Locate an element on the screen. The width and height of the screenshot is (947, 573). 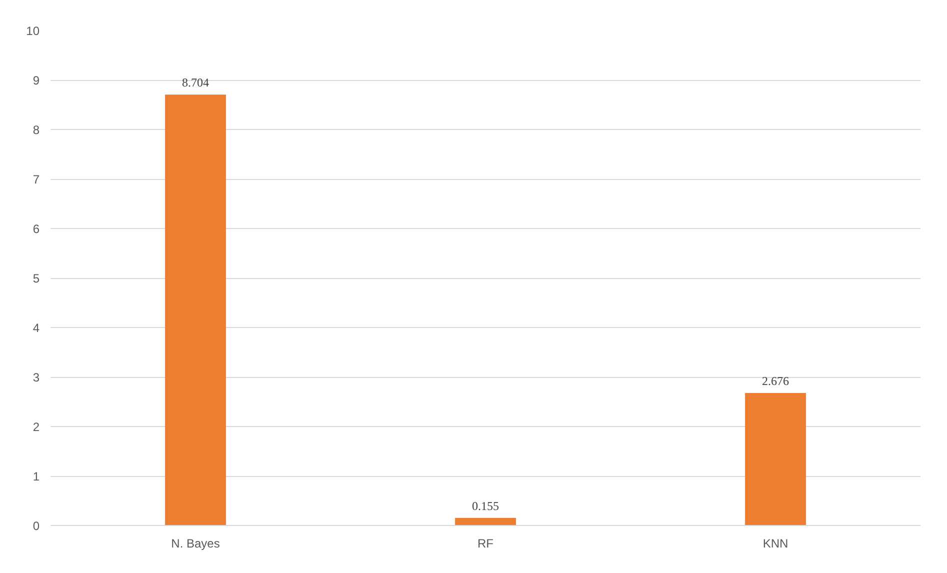
y-tick-label: 0 is located at coordinates (36, 526).